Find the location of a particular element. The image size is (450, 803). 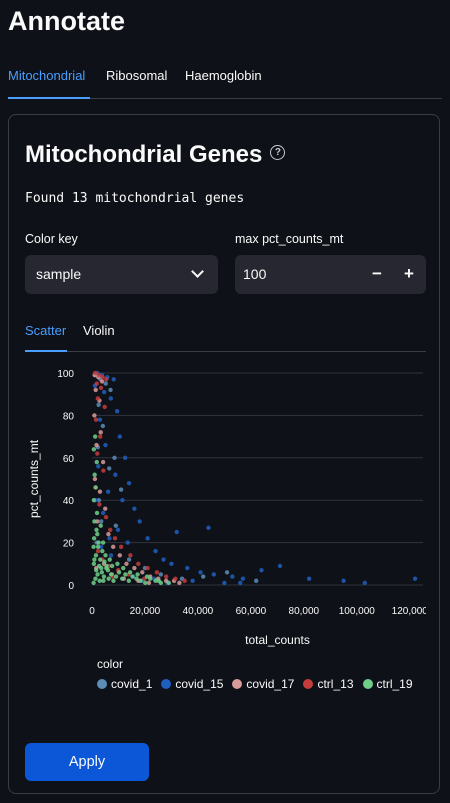

x-tick-label: 60,000 is located at coordinates (251, 611).